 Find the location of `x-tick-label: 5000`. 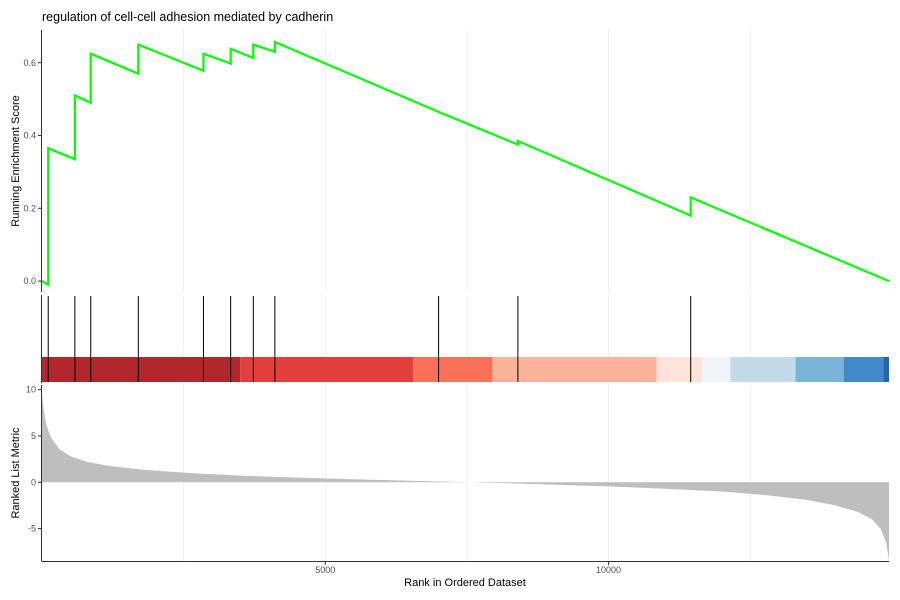

x-tick-label: 5000 is located at coordinates (325, 570).